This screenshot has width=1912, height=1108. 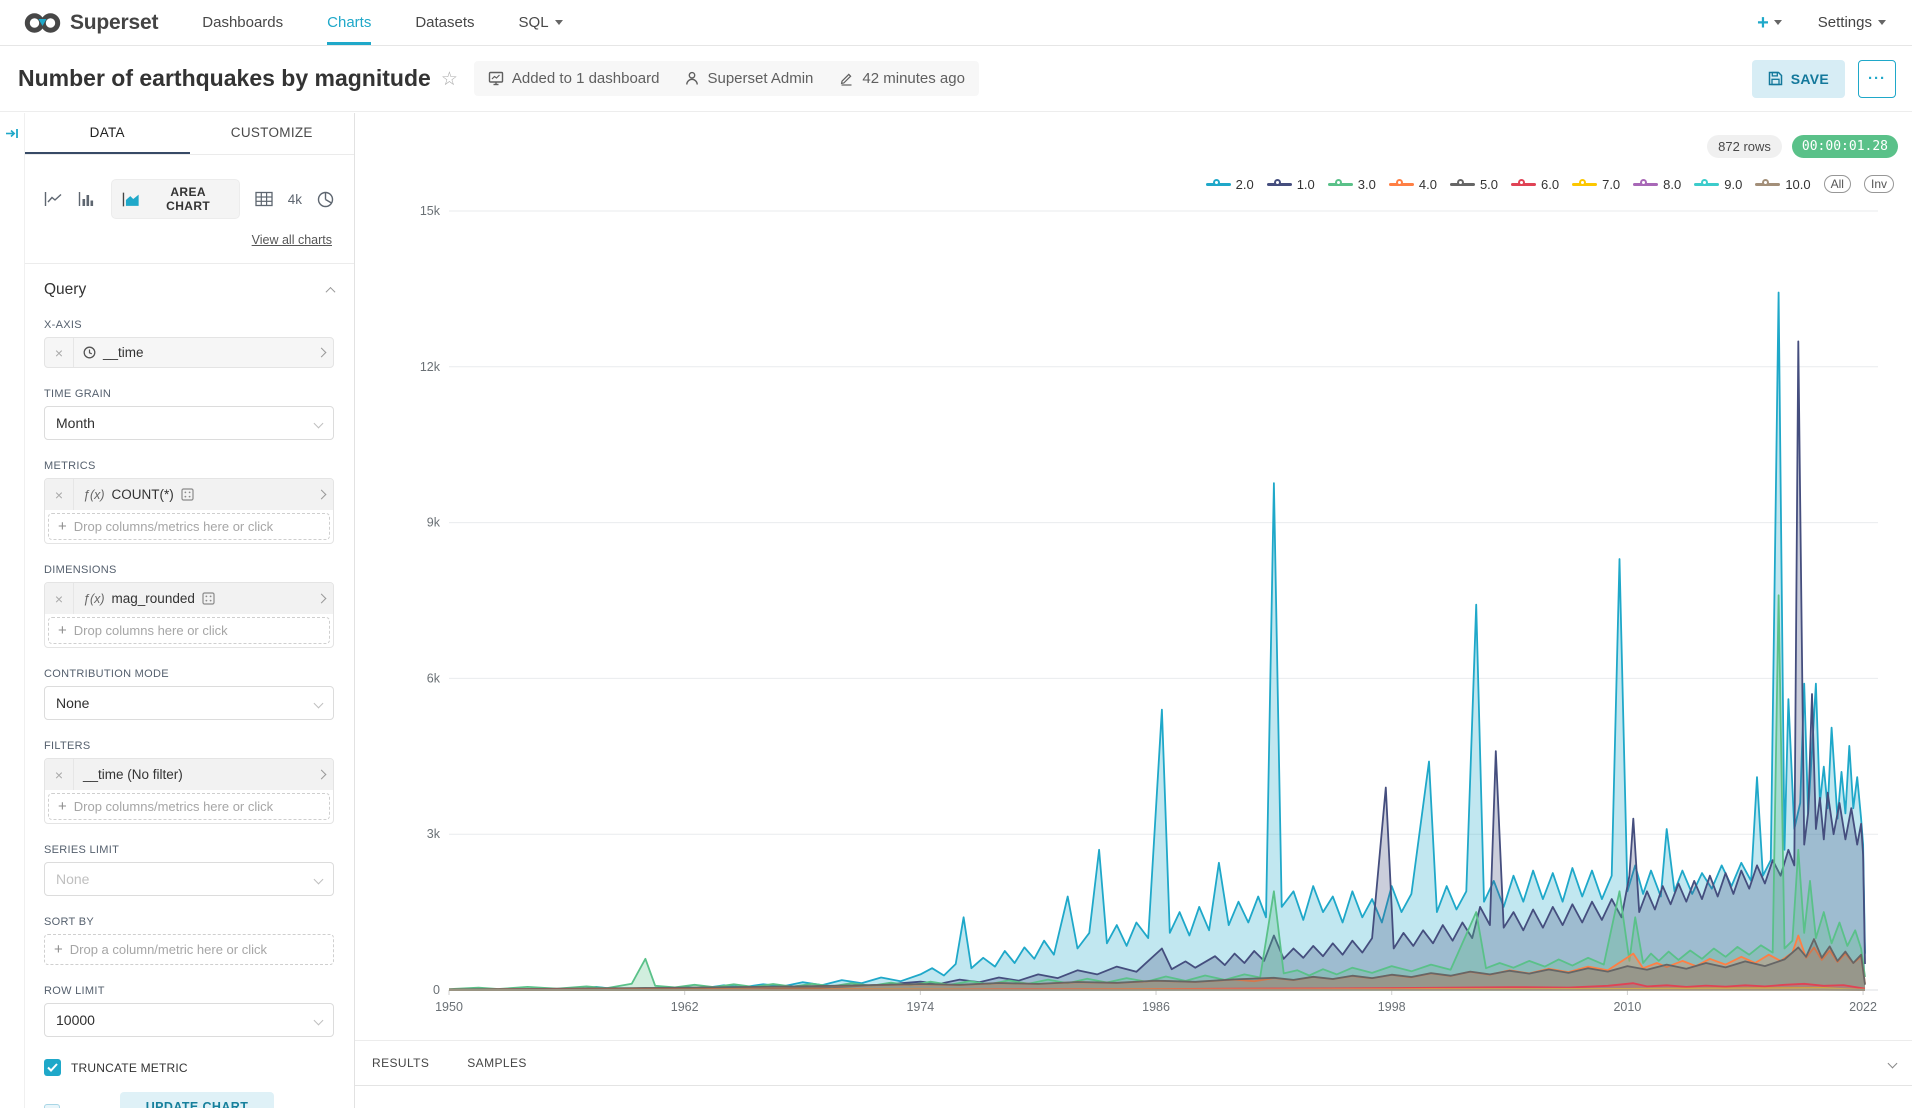 I want to click on legend-item-8.0: 8.0, so click(x=1657, y=184).